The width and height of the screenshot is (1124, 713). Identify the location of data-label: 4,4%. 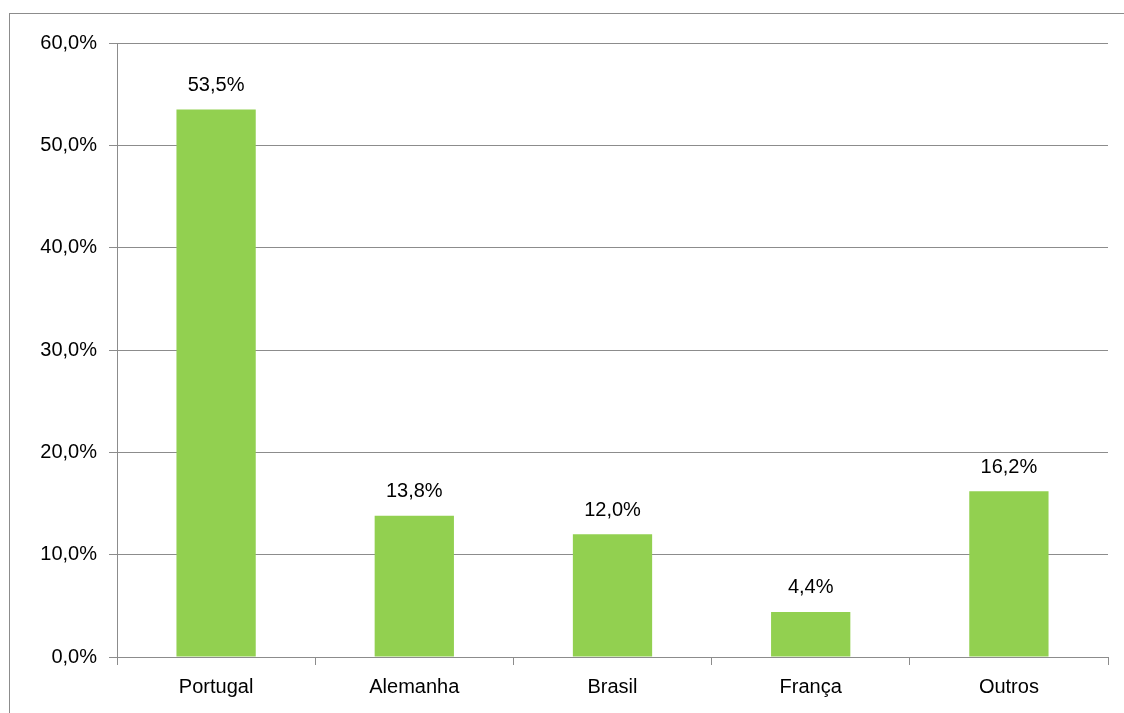
(810, 586).